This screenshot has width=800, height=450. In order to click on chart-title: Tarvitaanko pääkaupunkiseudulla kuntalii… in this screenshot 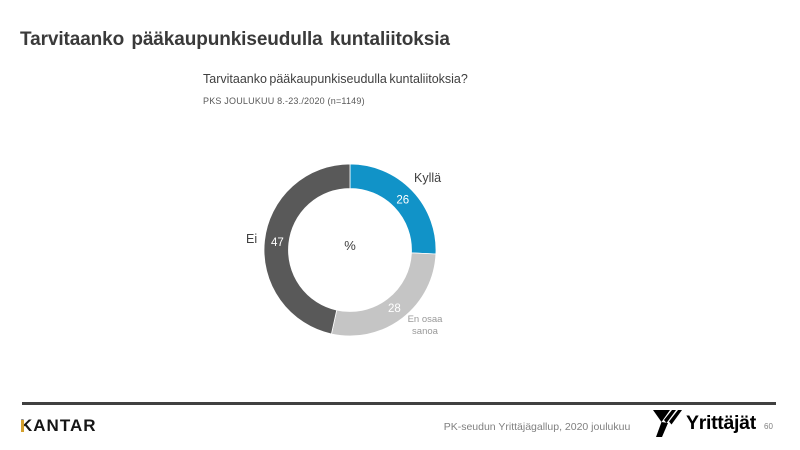, I will do `click(335, 79)`.